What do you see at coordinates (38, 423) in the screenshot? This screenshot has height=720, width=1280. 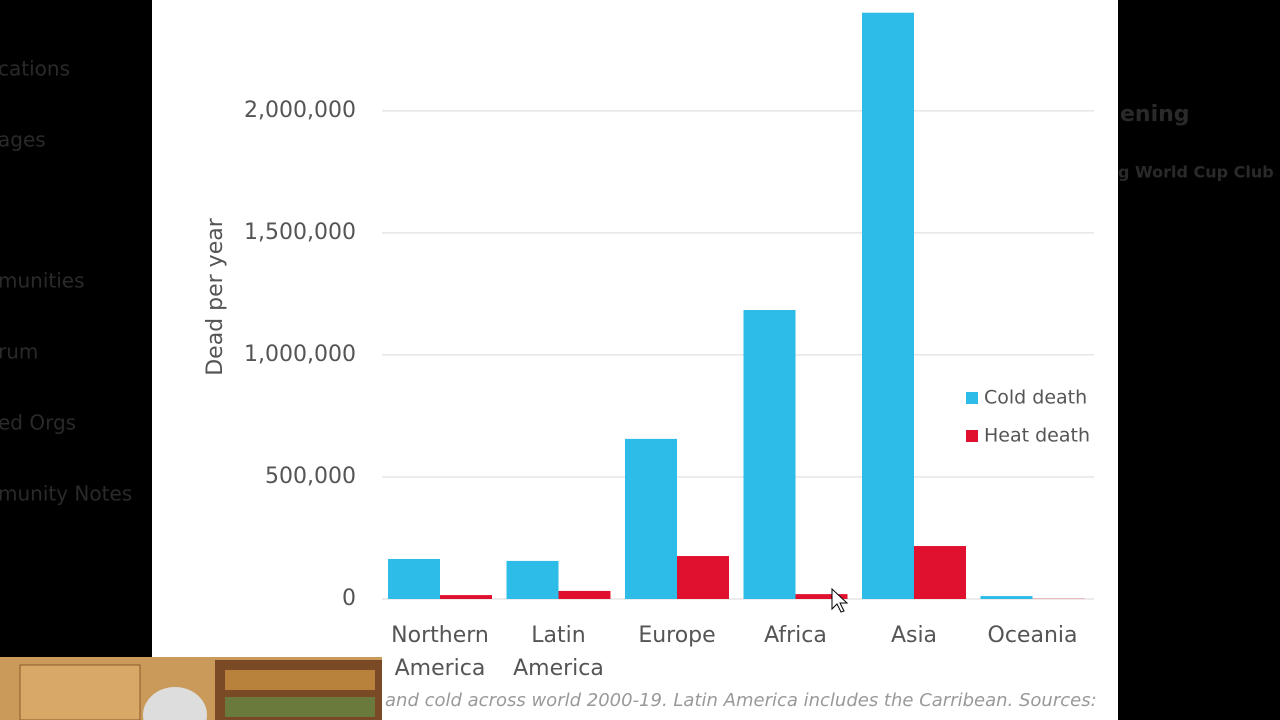 I see `menu-item: ed Orgs` at bounding box center [38, 423].